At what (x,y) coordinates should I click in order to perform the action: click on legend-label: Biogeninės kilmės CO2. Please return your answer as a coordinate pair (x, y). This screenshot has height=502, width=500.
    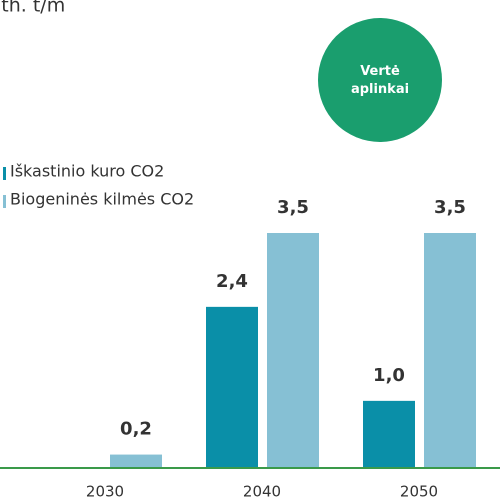
    Looking at the image, I should click on (102, 199).